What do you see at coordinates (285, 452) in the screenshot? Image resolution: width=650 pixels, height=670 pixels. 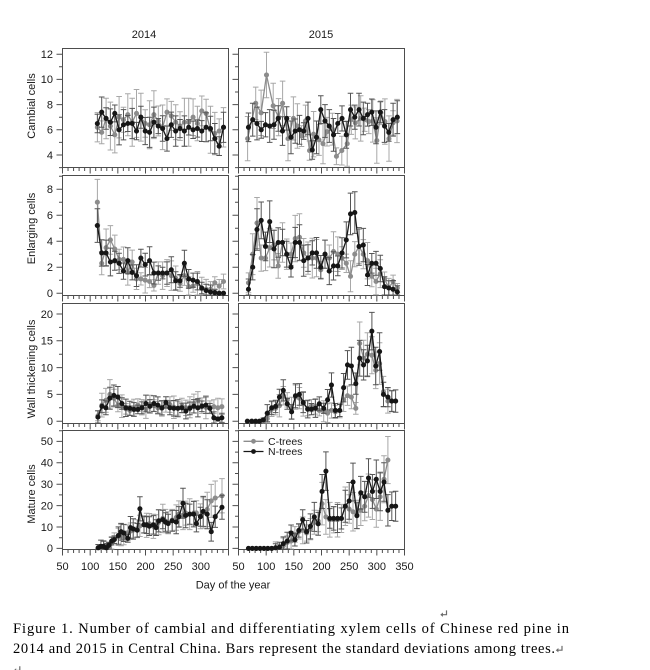 I see `svg-text: N-trees` at bounding box center [285, 452].